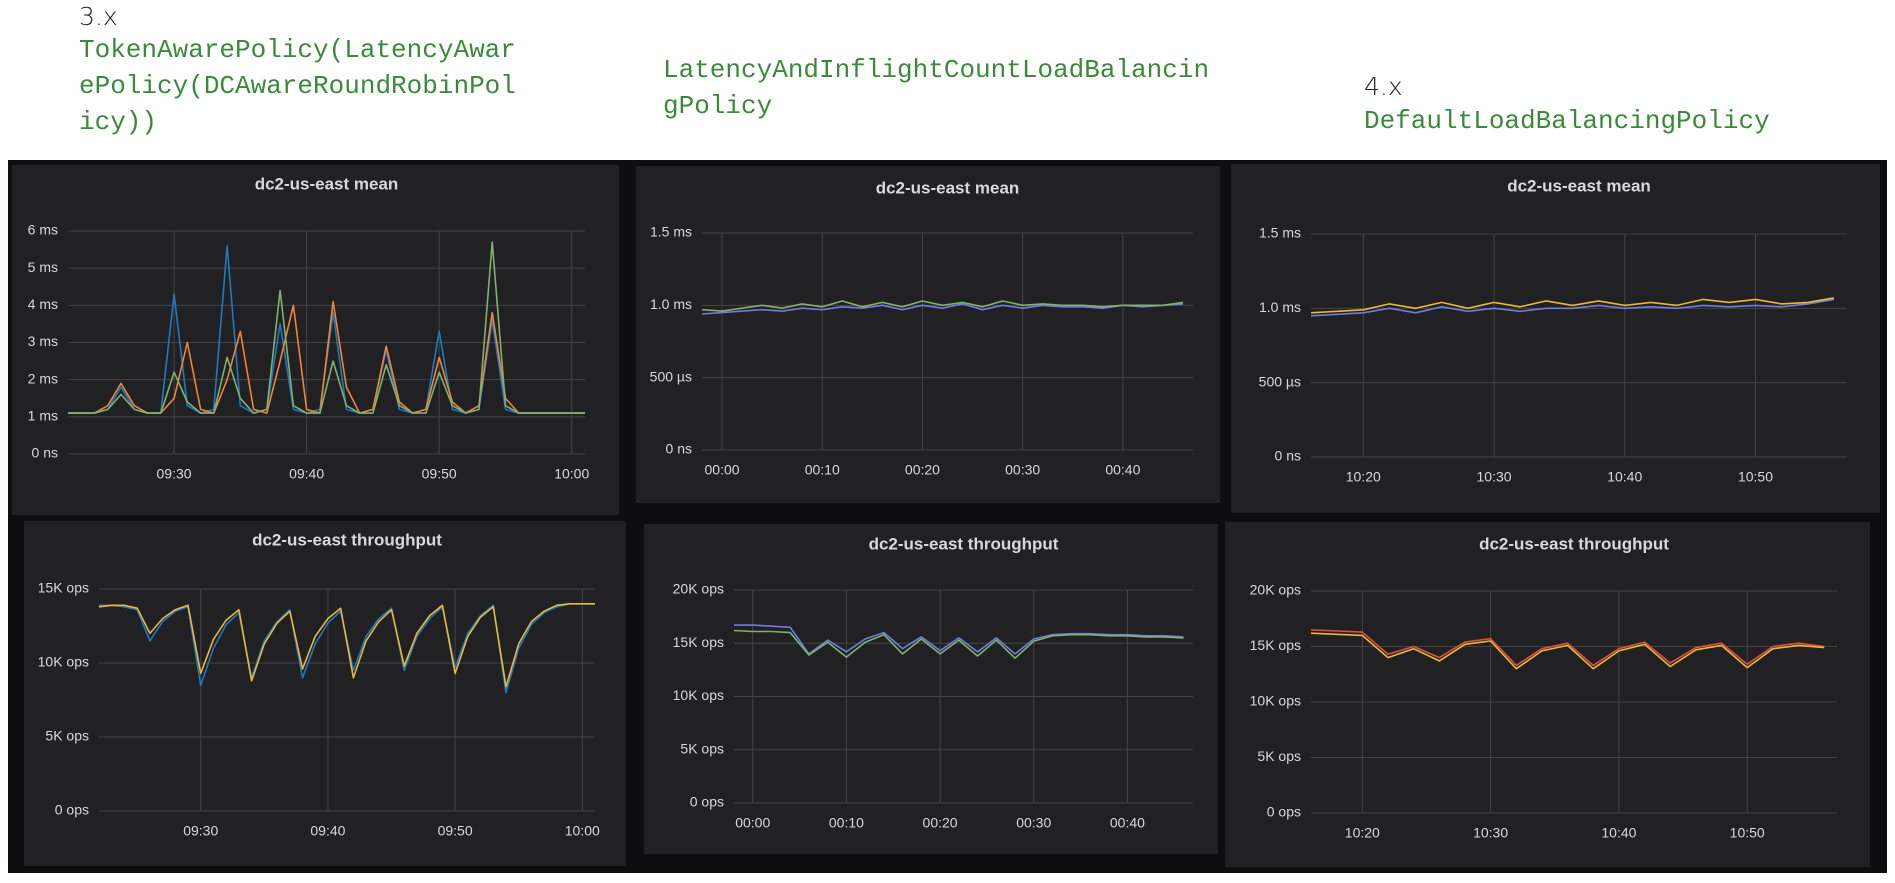  Describe the element at coordinates (43, 416) in the screenshot. I see `y-tick-label: 1 ms` at that location.